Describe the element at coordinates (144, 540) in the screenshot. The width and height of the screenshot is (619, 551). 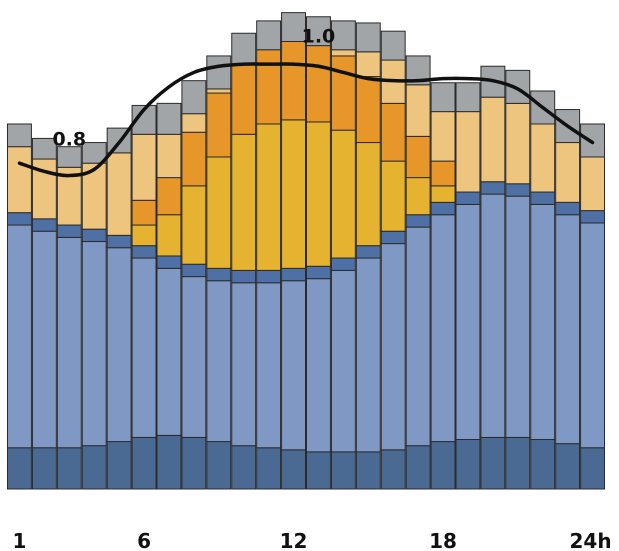
I see `x-tick-label-2: 6` at that location.